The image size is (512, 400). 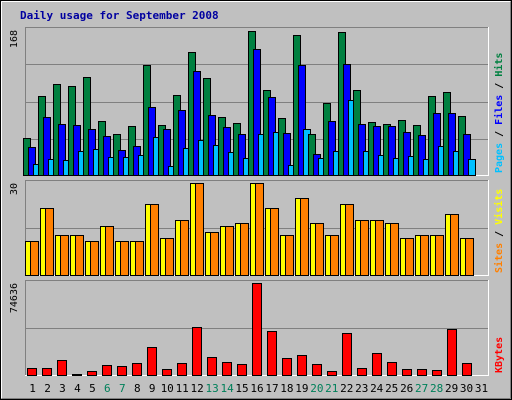 I want to click on x-tick-label-day-17: 17, so click(x=271, y=388).